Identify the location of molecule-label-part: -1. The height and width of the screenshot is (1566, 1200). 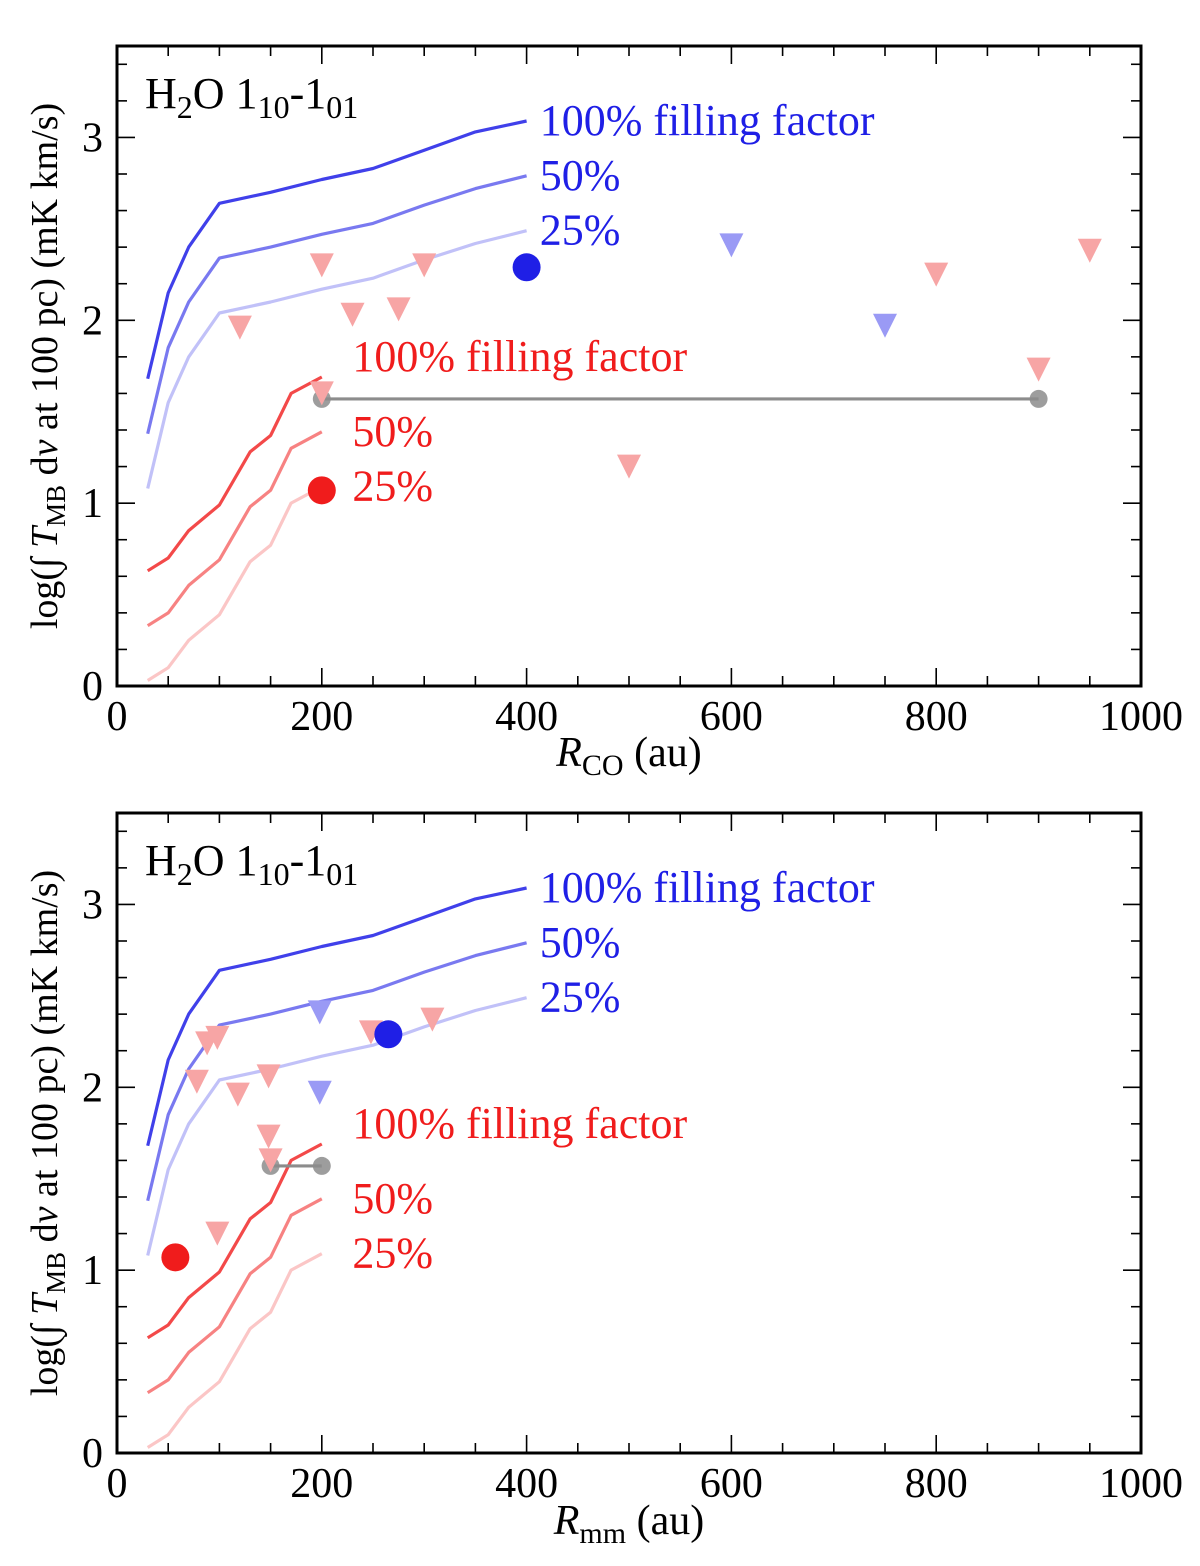
(308, 93).